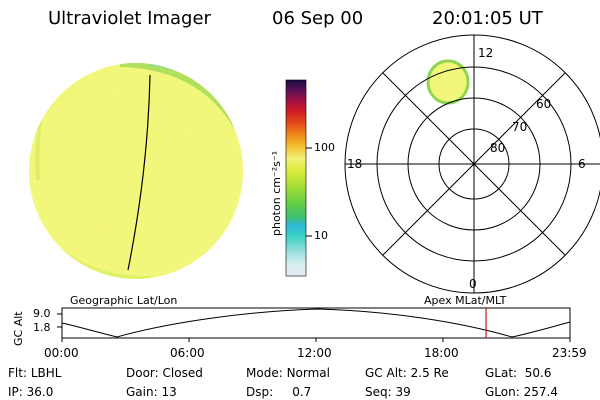 This screenshot has width=600, height=400. I want to click on gc-alt-field: GC Alt: 2.5 Re, so click(407, 373).